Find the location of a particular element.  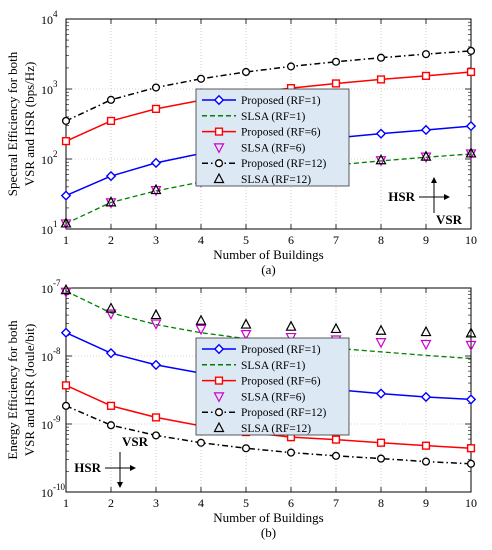

x-tick-label: 9 is located at coordinates (426, 240).